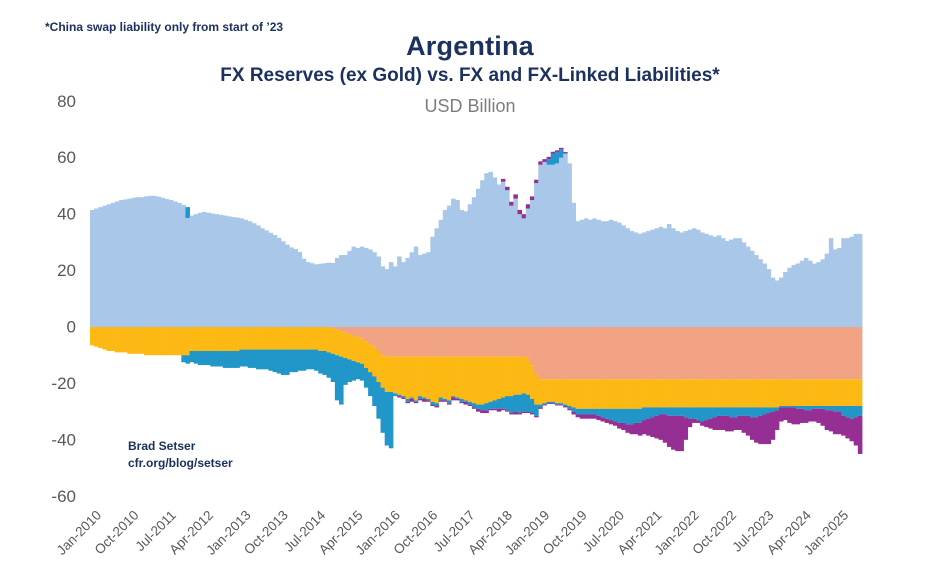 This screenshot has width=940, height=588. Describe the element at coordinates (180, 455) in the screenshot. I see `attribution: Brad Setser cfr.org/blog/setser` at that location.